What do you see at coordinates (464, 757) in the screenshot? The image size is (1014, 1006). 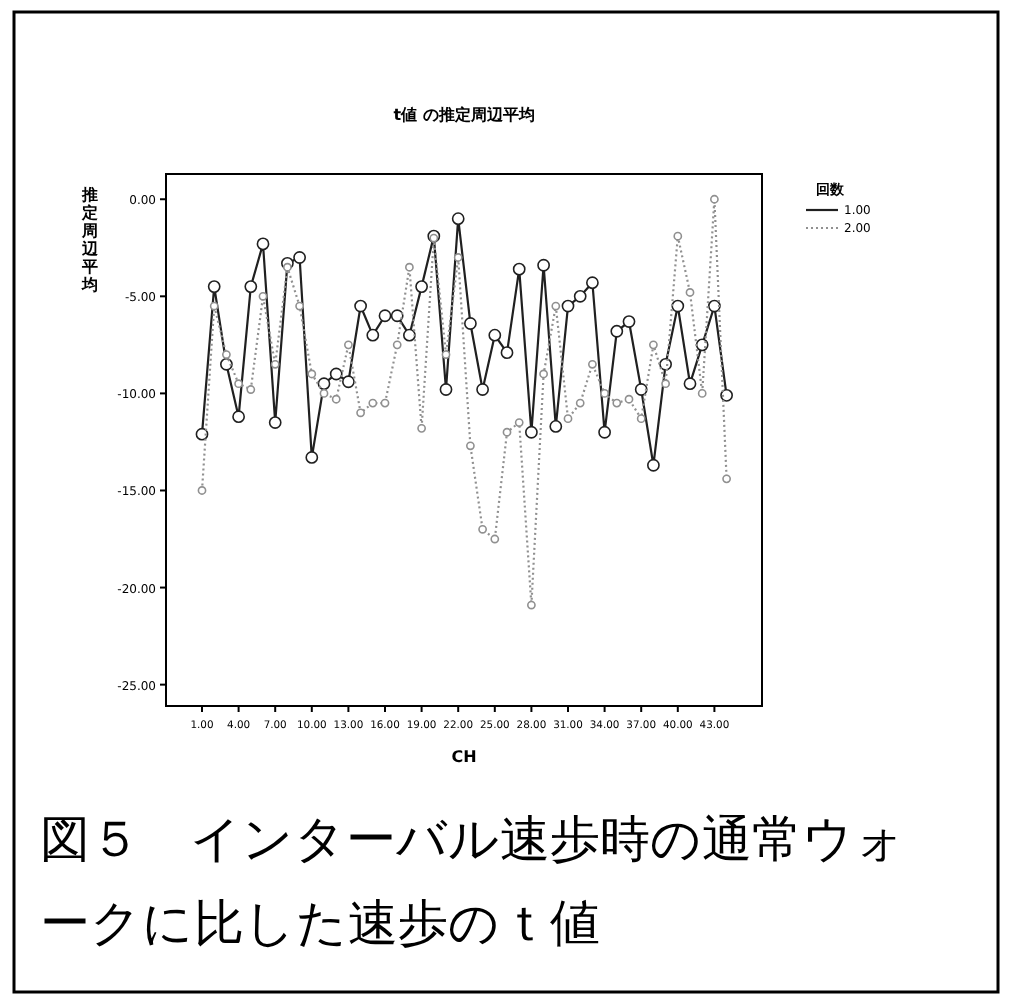 I see `x-axis-title: CH` at bounding box center [464, 757].